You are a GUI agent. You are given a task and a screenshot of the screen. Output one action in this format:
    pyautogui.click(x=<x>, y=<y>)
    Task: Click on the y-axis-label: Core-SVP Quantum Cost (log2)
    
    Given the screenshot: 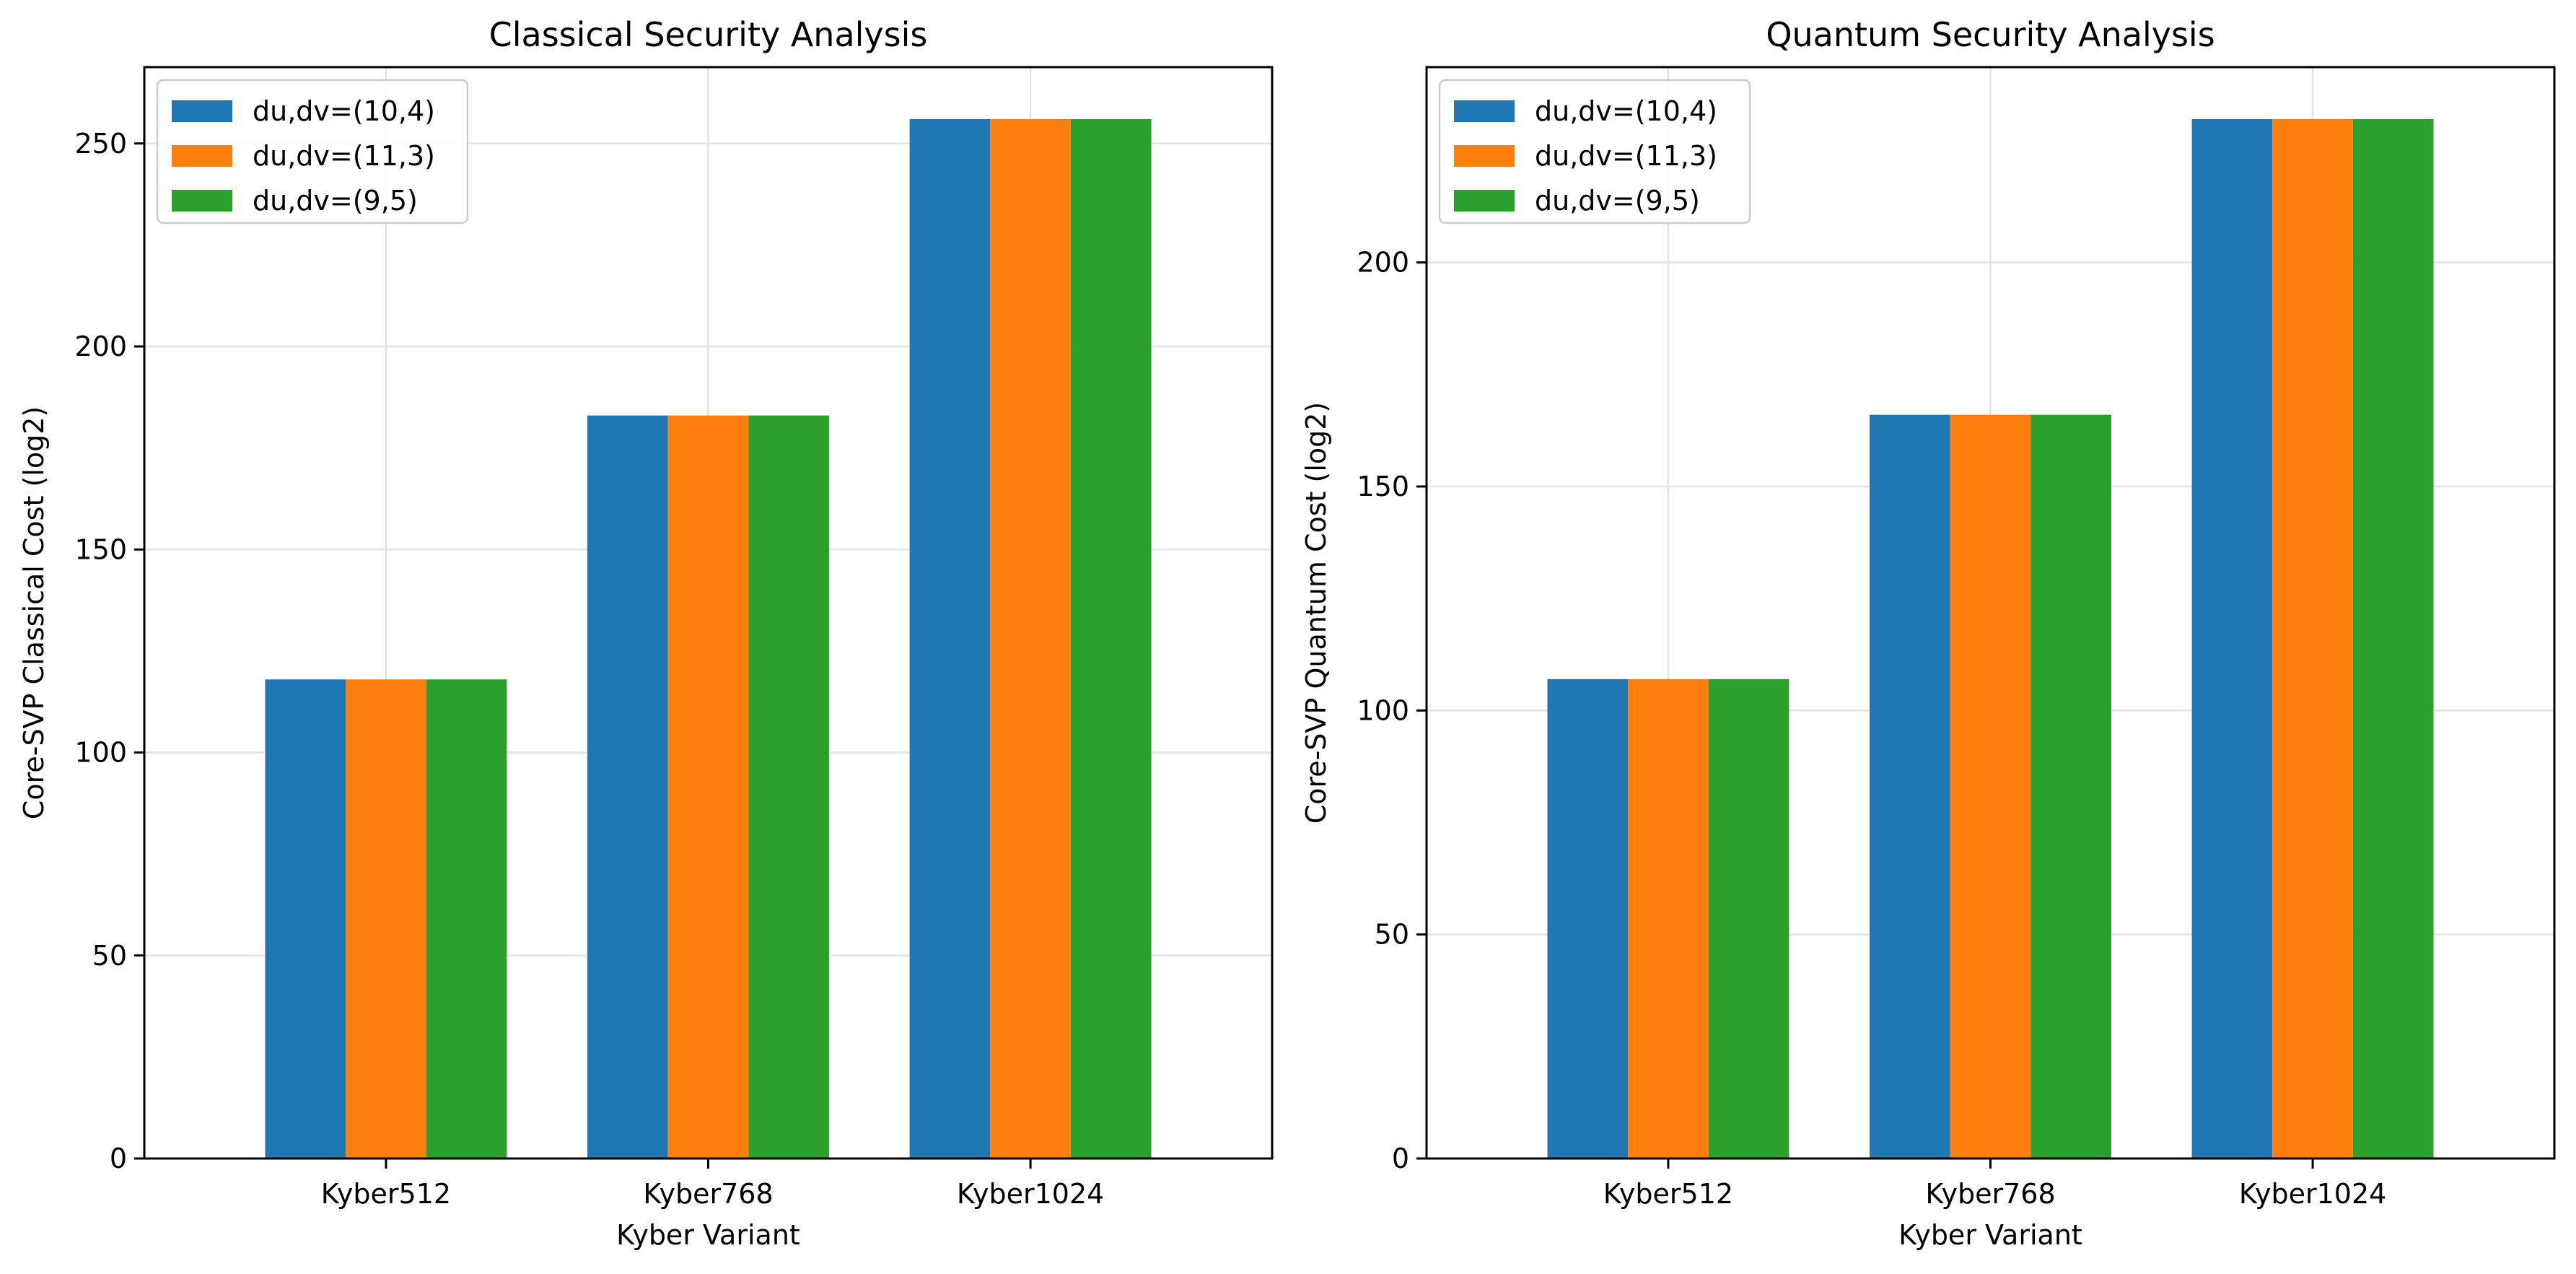 What is the action you would take?
    pyautogui.click(x=1316, y=613)
    